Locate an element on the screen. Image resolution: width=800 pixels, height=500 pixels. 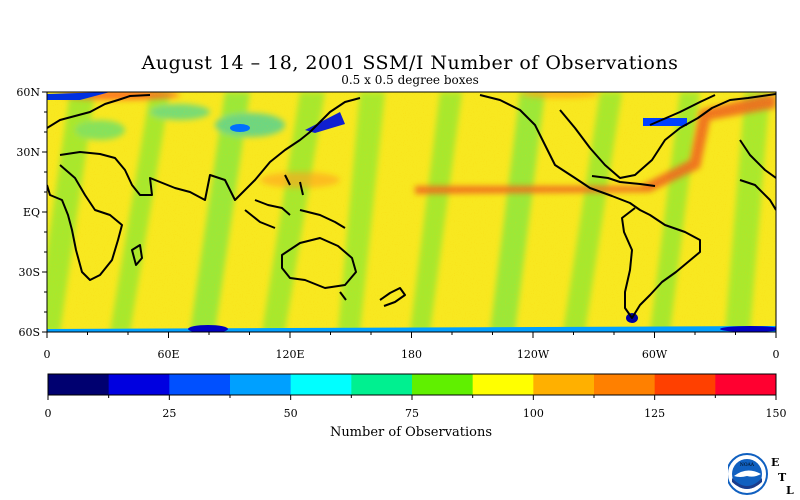
colorbar-title: Number of Observations is located at coordinates (411, 432).